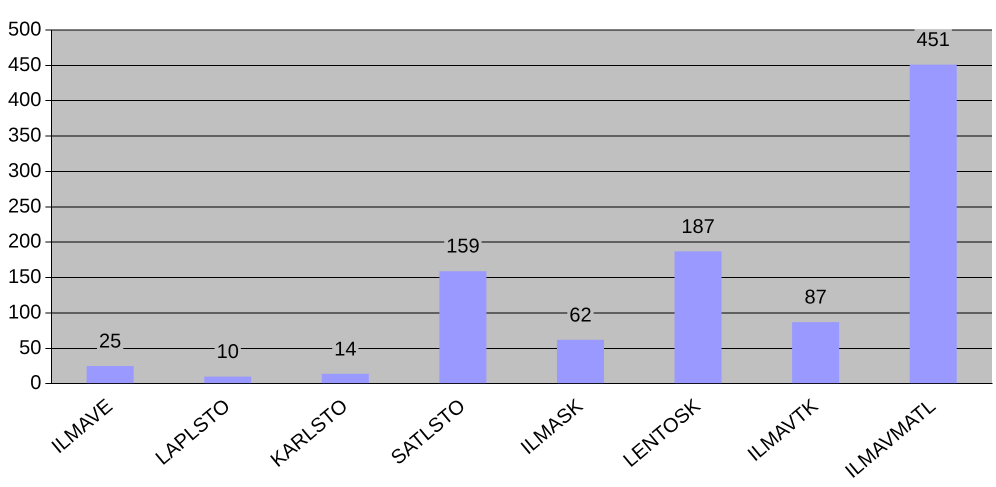 The image size is (996, 487). Describe the element at coordinates (933, 40) in the screenshot. I see `data-label: 451` at that location.